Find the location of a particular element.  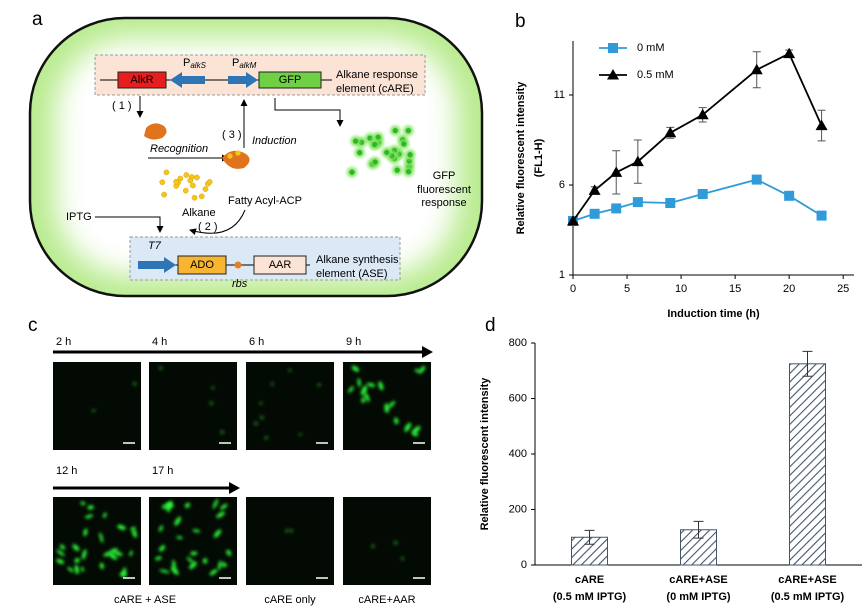

promoter-sub: alkS is located at coordinates (198, 65).